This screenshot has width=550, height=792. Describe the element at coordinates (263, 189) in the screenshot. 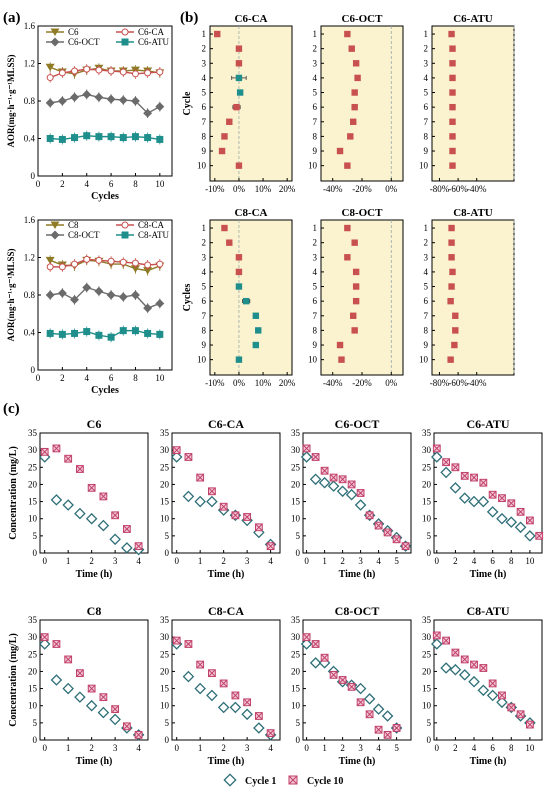

I see `x-tick-label: 10%` at that location.